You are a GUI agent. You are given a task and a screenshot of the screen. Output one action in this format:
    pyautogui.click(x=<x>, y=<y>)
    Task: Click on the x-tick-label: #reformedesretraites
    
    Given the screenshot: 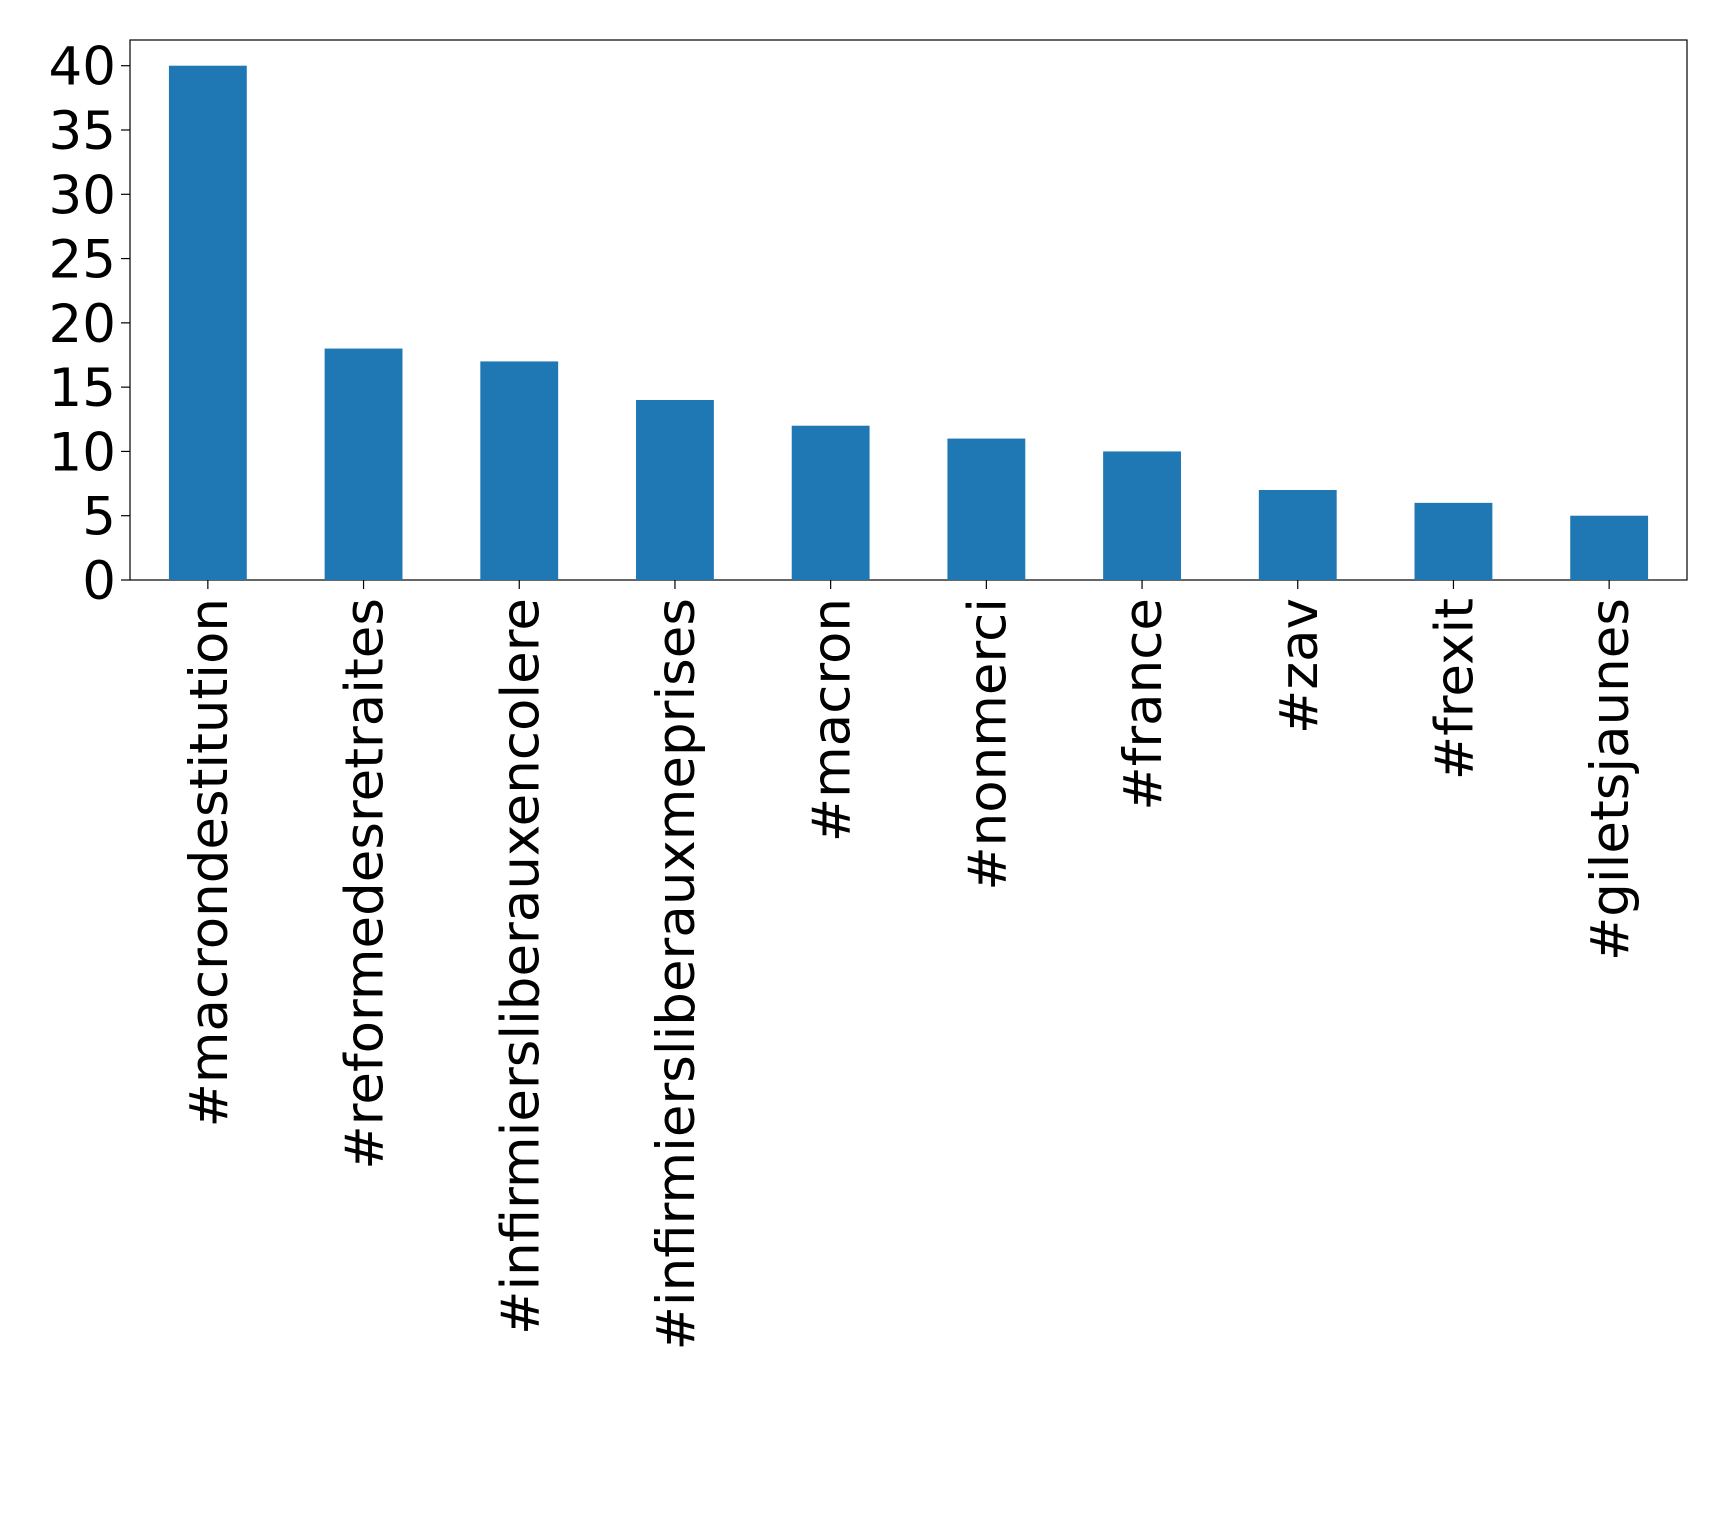 What is the action you would take?
    pyautogui.click(x=365, y=884)
    